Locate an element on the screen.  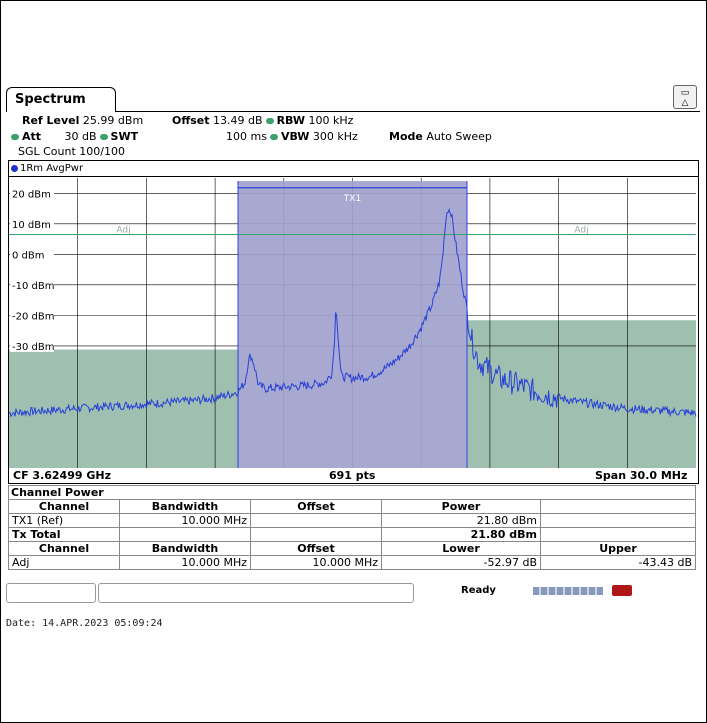
swt-indicator-icon is located at coordinates (103, 137).